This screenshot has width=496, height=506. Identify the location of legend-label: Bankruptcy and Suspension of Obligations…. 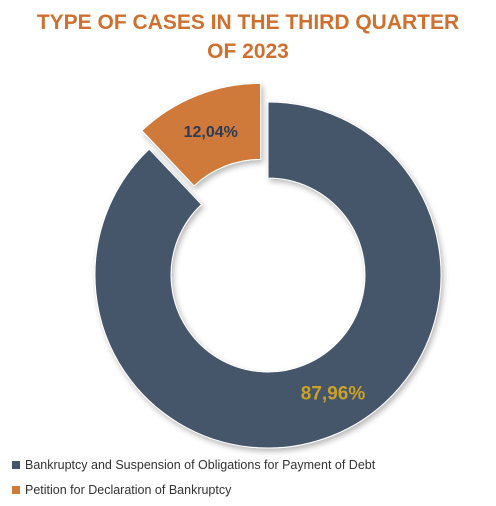
(200, 465).